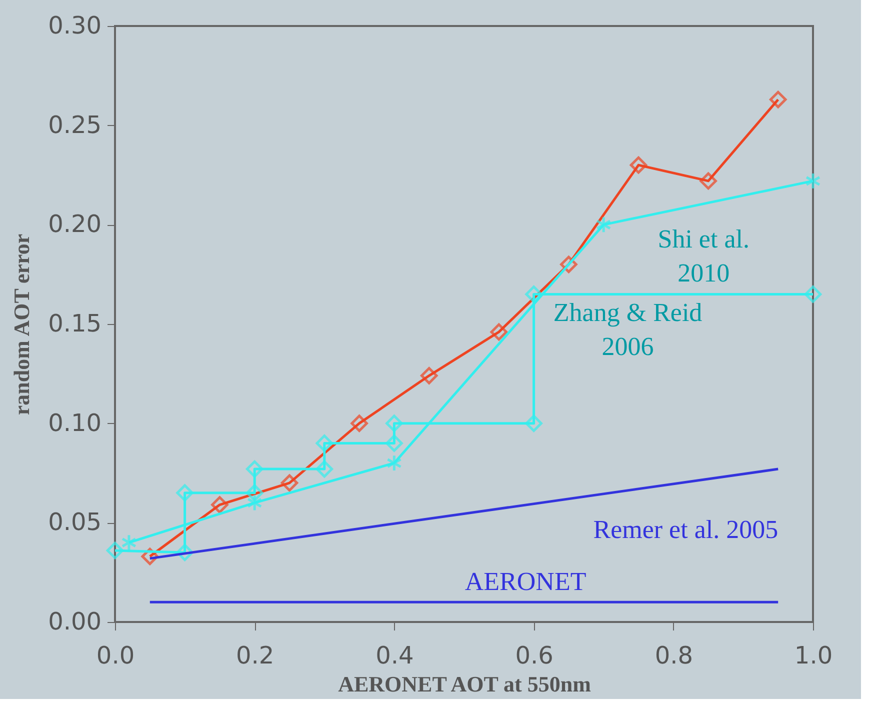 The image size is (873, 702). I want to click on x-tick-label: 1.0, so click(813, 656).